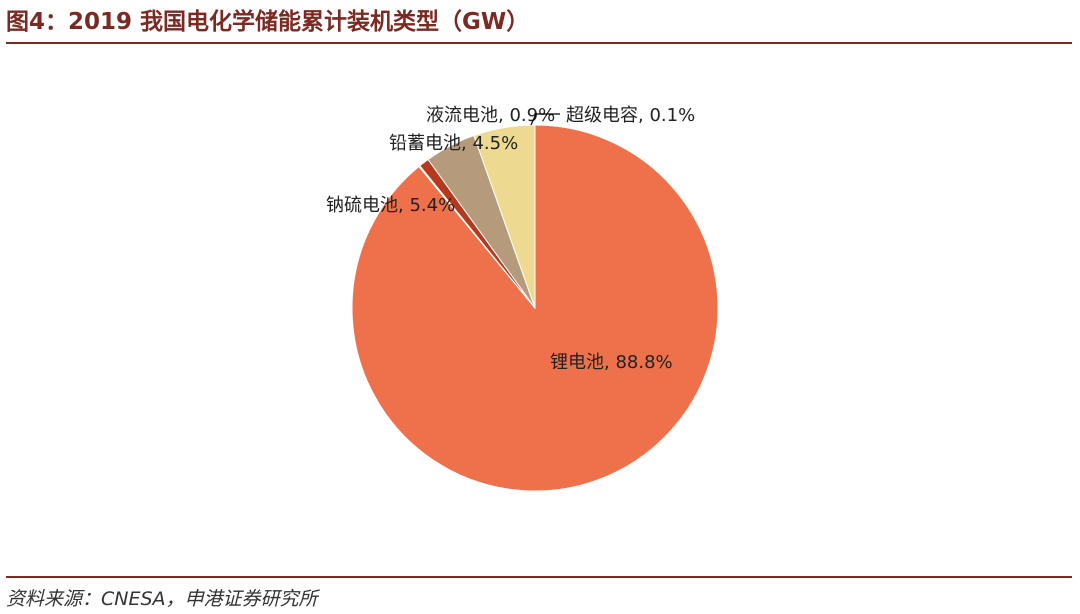  Describe the element at coordinates (539, 43) in the screenshot. I see `header-divider` at that location.